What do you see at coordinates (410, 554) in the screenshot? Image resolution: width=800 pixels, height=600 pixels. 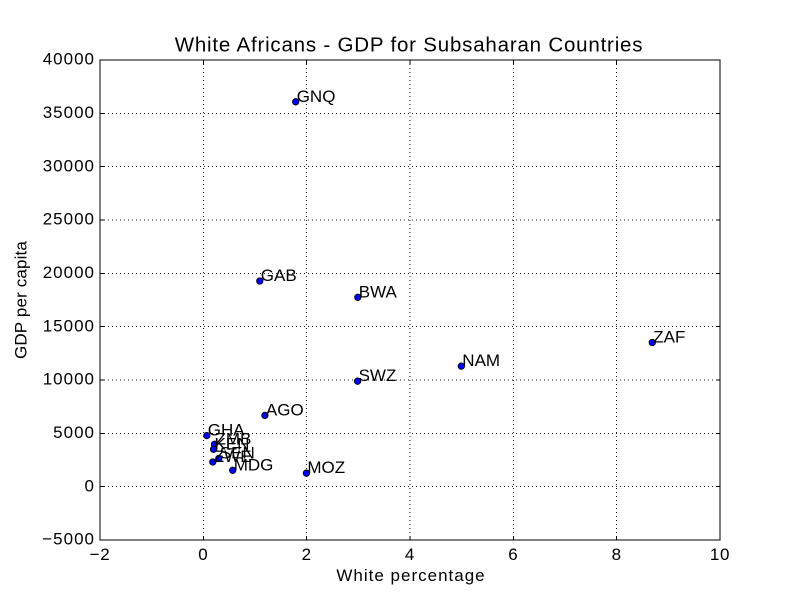 I see `svg-text: 4` at bounding box center [410, 554].